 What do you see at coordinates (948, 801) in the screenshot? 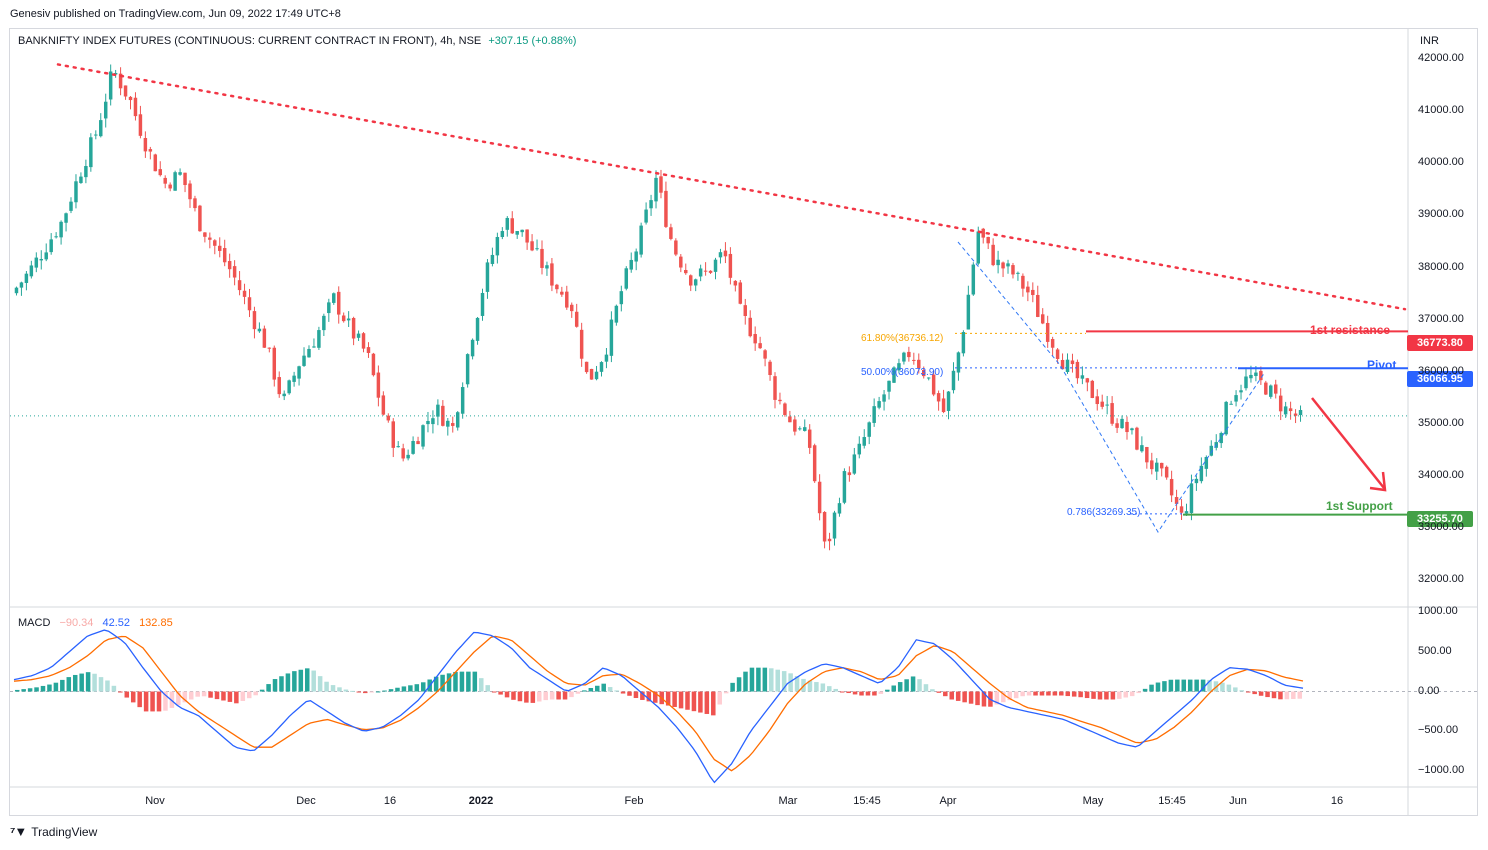
I see `time-axis-tick: Apr` at bounding box center [948, 801].